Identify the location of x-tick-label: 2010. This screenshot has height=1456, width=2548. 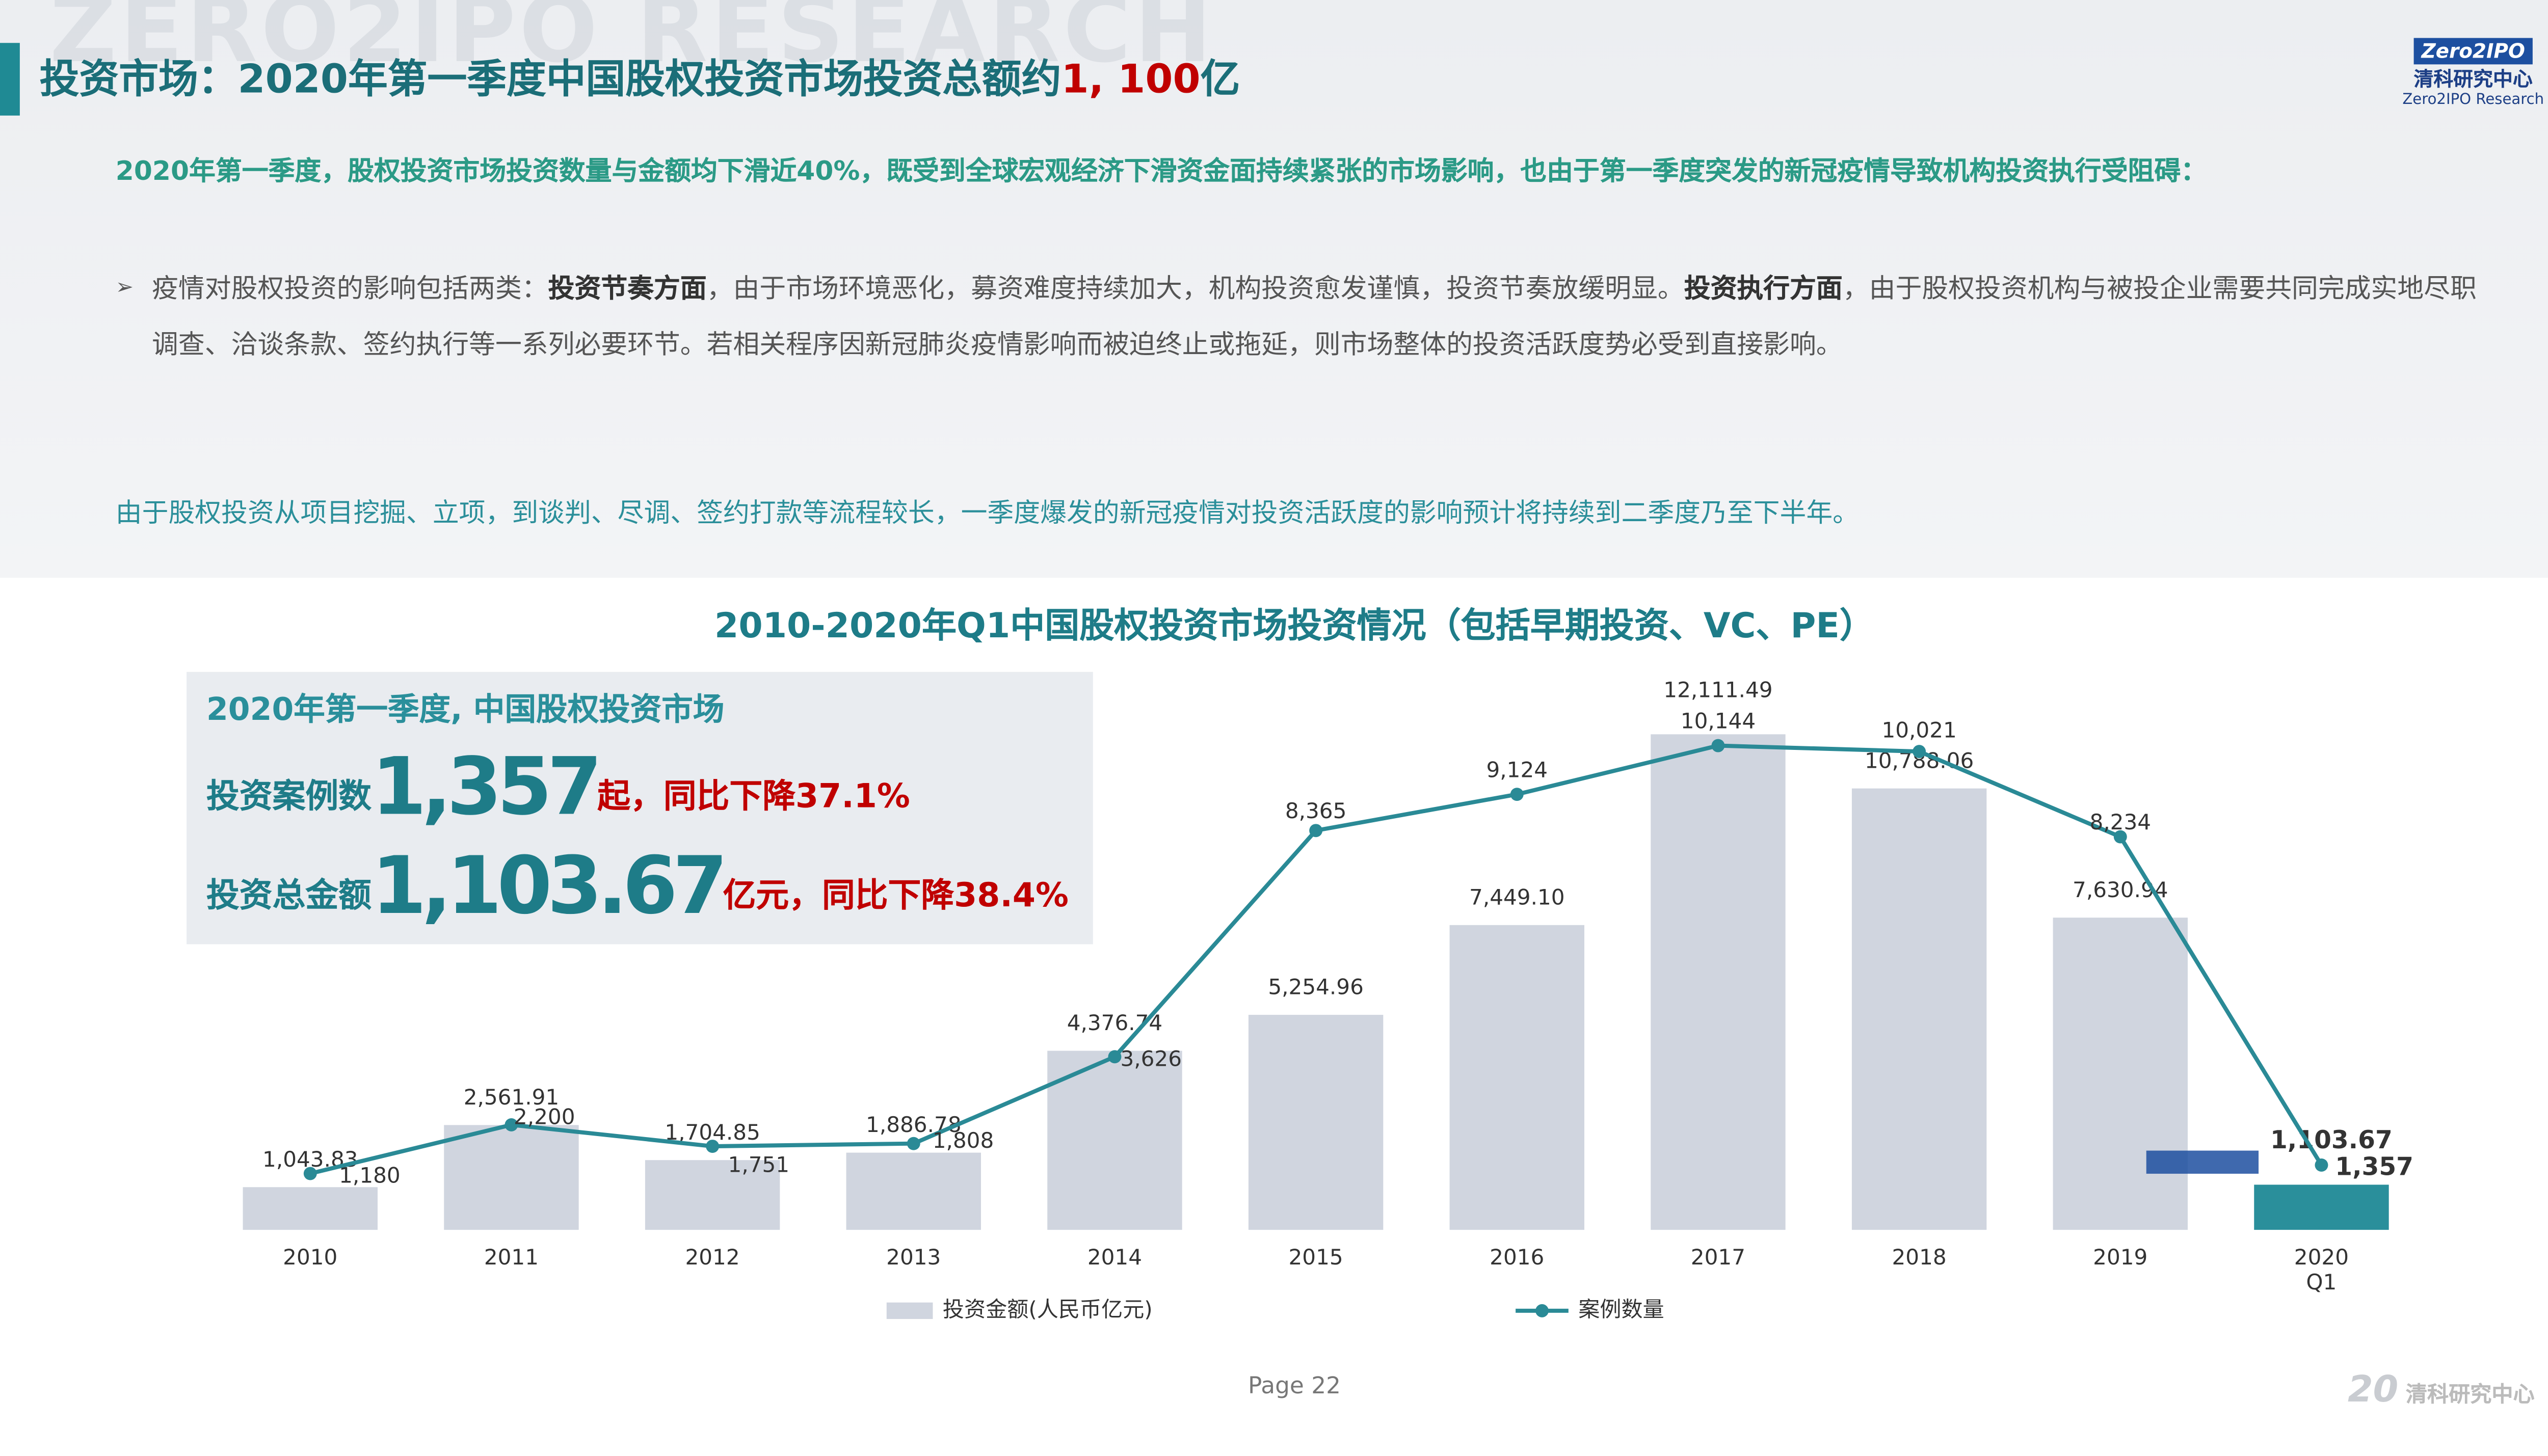
(310, 1259).